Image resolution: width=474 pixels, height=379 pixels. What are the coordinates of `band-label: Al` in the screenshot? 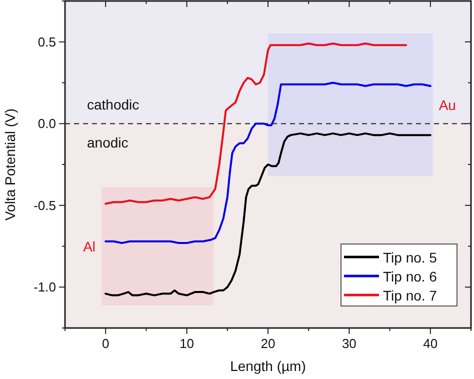 It's located at (89, 246).